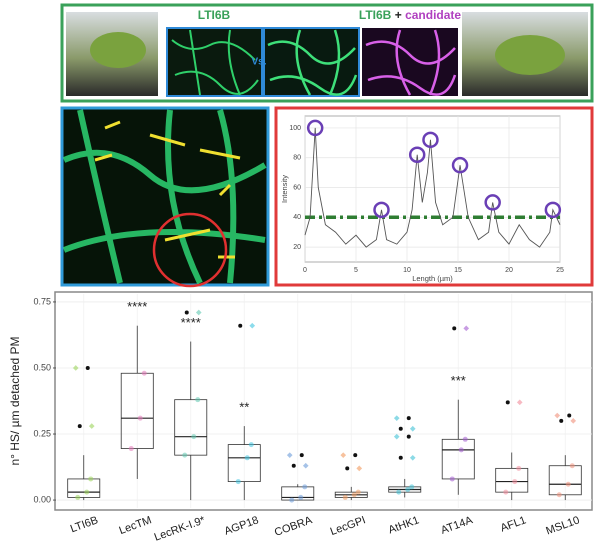 The image size is (600, 555). Describe the element at coordinates (167, 189) in the screenshot. I see `highlight` at that location.